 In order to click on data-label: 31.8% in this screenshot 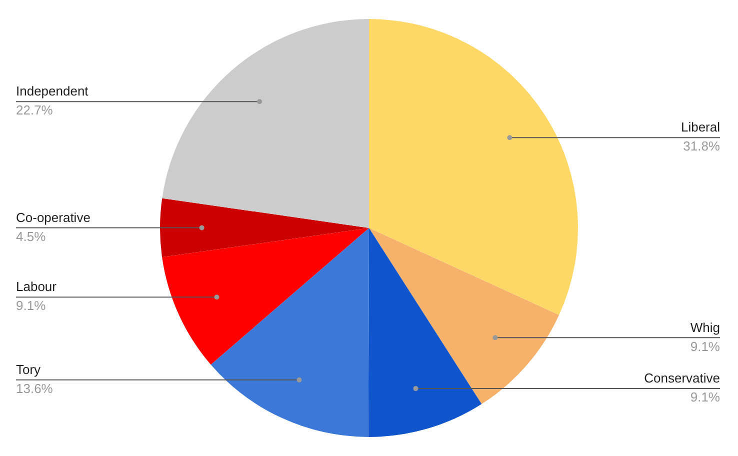, I will do `click(701, 146)`.